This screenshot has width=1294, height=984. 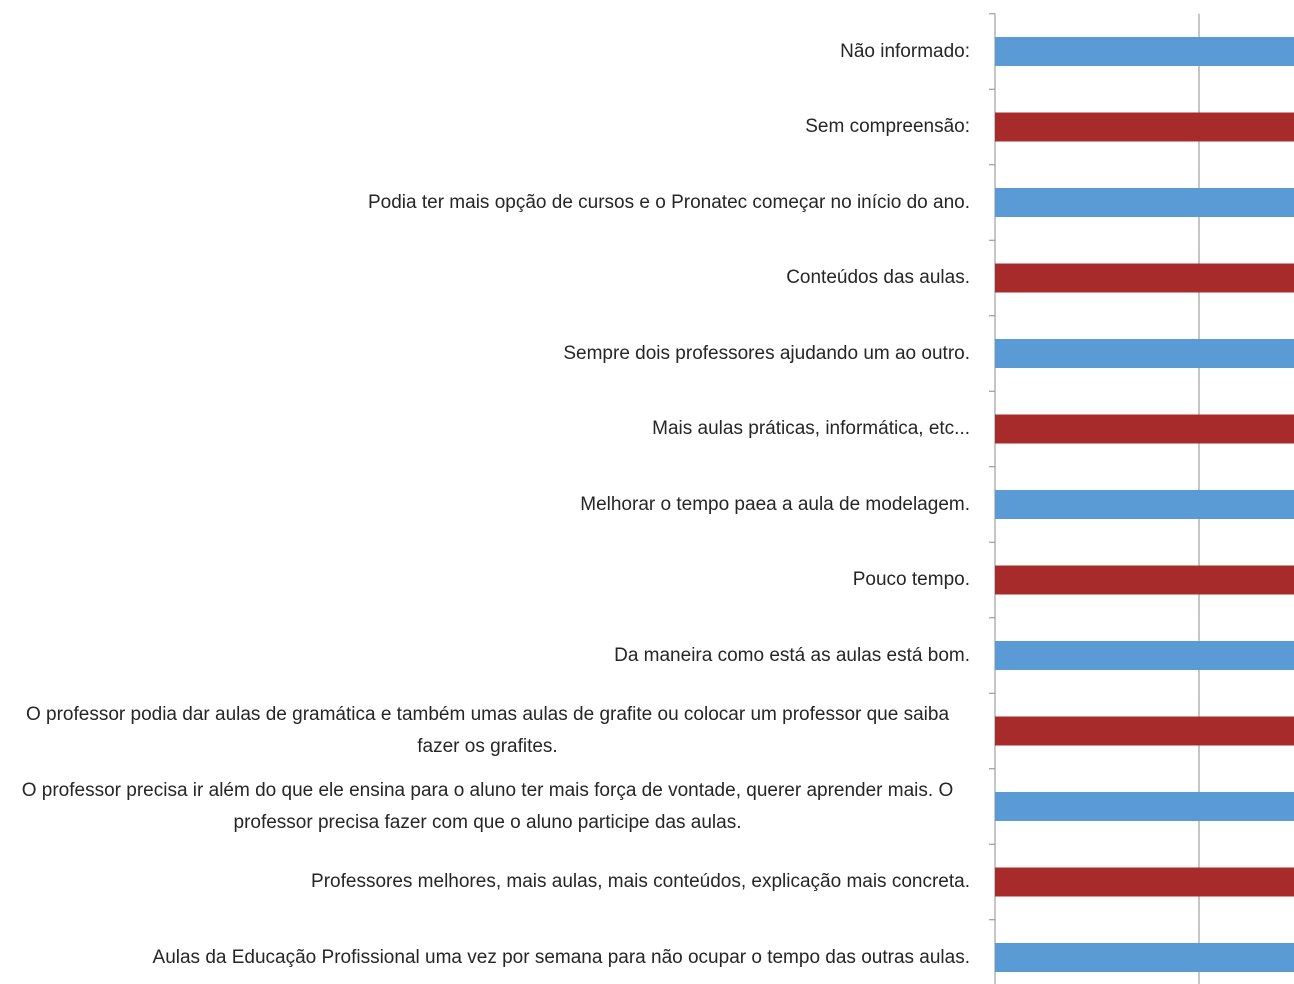 I want to click on category-label: Sem compreensão:, so click(x=887, y=126).